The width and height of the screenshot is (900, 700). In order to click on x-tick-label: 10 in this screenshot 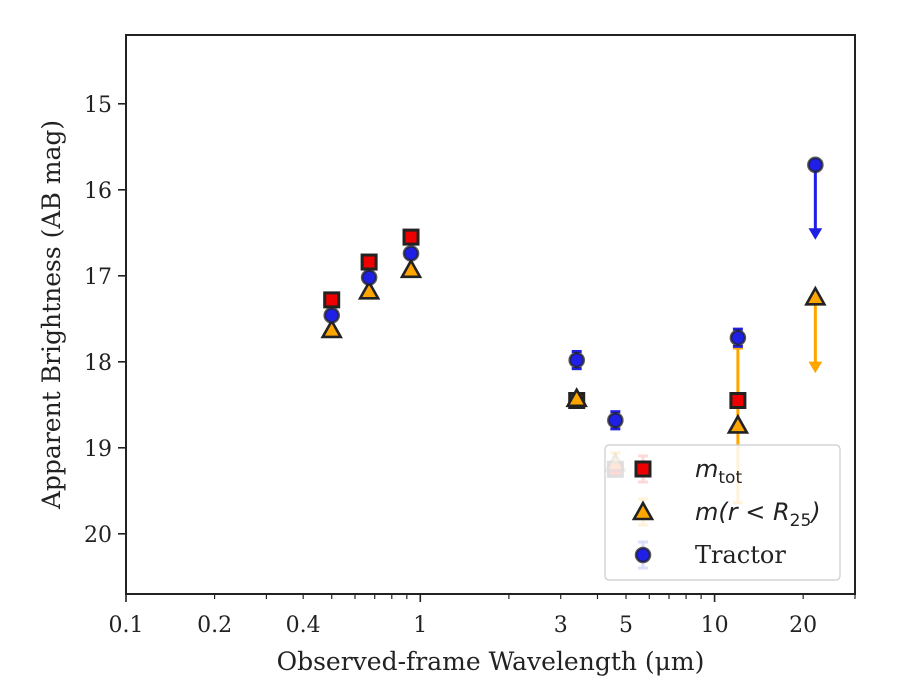, I will do `click(715, 625)`.